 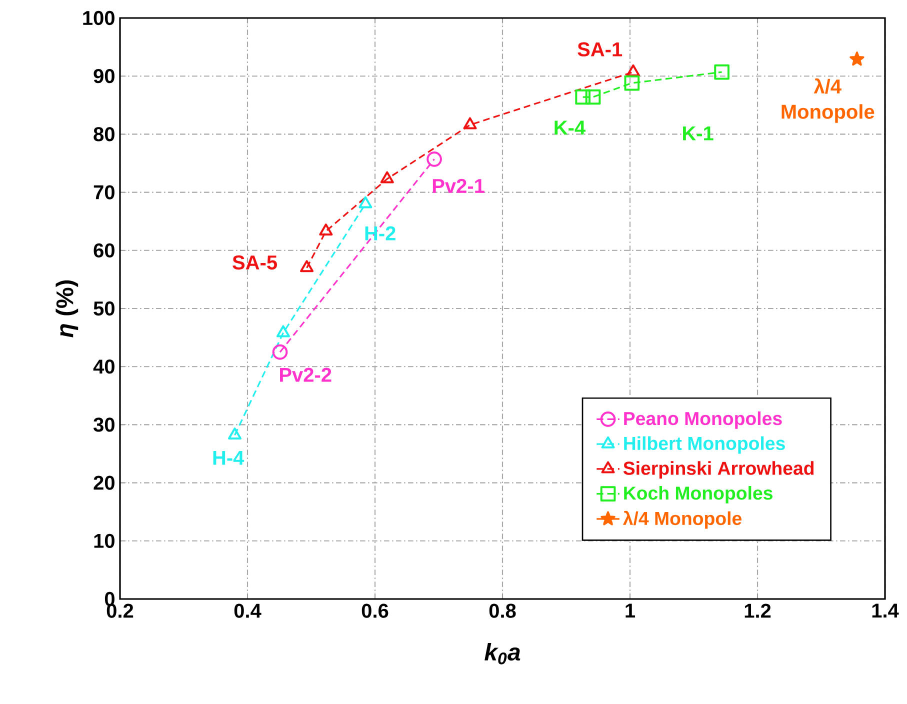 I want to click on y-tick-label: 100, so click(x=98, y=18).